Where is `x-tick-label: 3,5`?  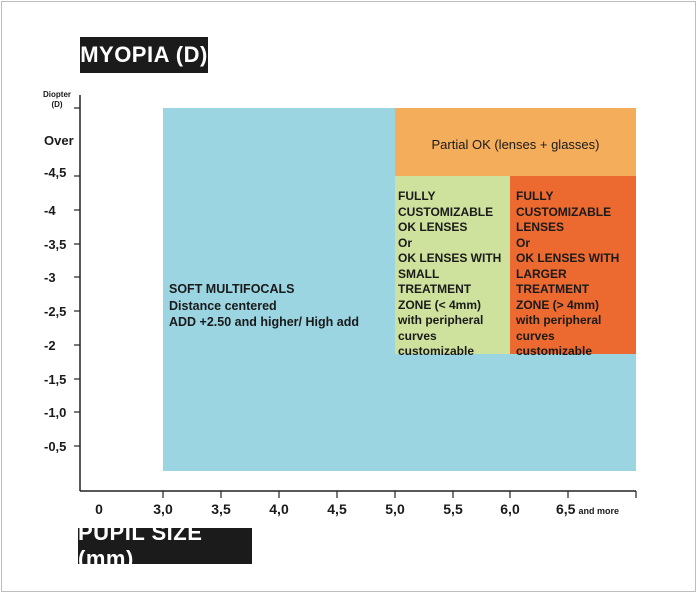 x-tick-label: 3,5 is located at coordinates (221, 509).